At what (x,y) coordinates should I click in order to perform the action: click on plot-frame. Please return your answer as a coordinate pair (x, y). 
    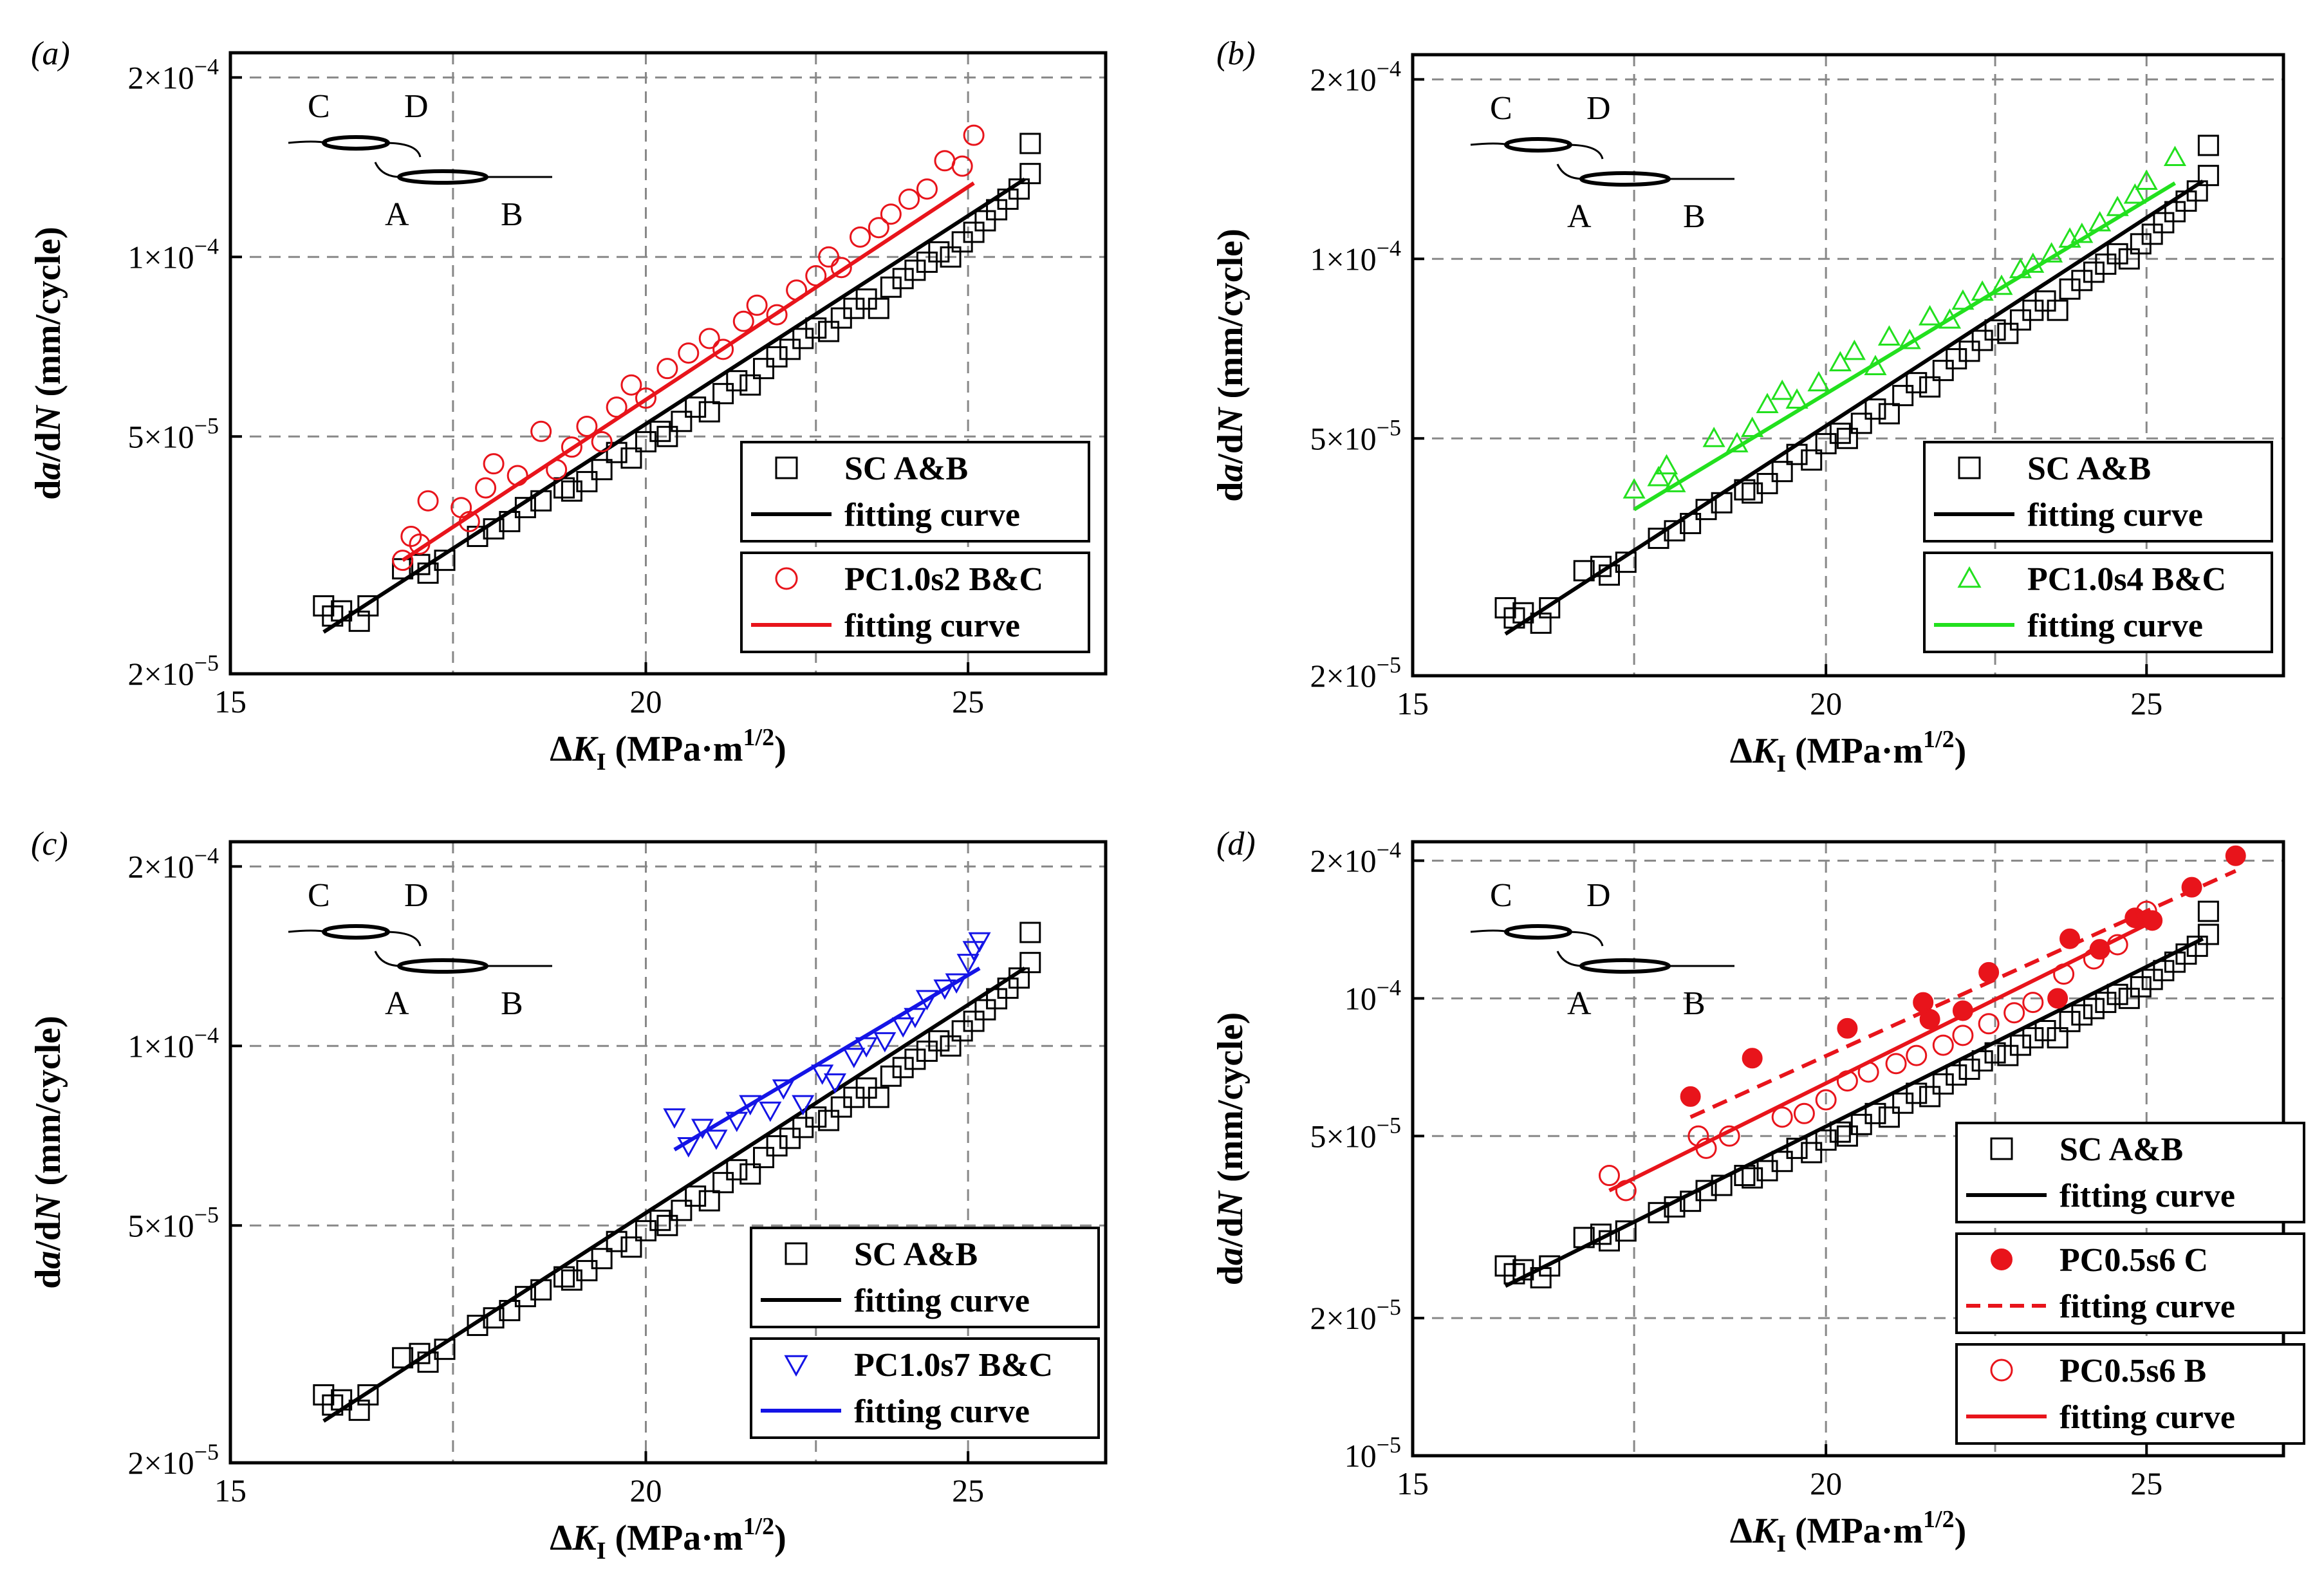
    Looking at the image, I should click on (1848, 365).